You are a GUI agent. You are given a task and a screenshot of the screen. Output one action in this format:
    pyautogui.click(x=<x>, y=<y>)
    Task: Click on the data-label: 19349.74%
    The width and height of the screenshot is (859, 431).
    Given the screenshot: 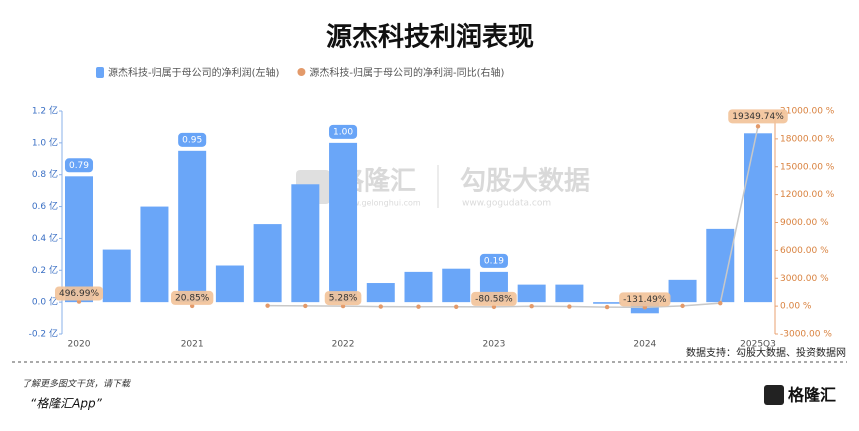 What is the action you would take?
    pyautogui.click(x=758, y=116)
    